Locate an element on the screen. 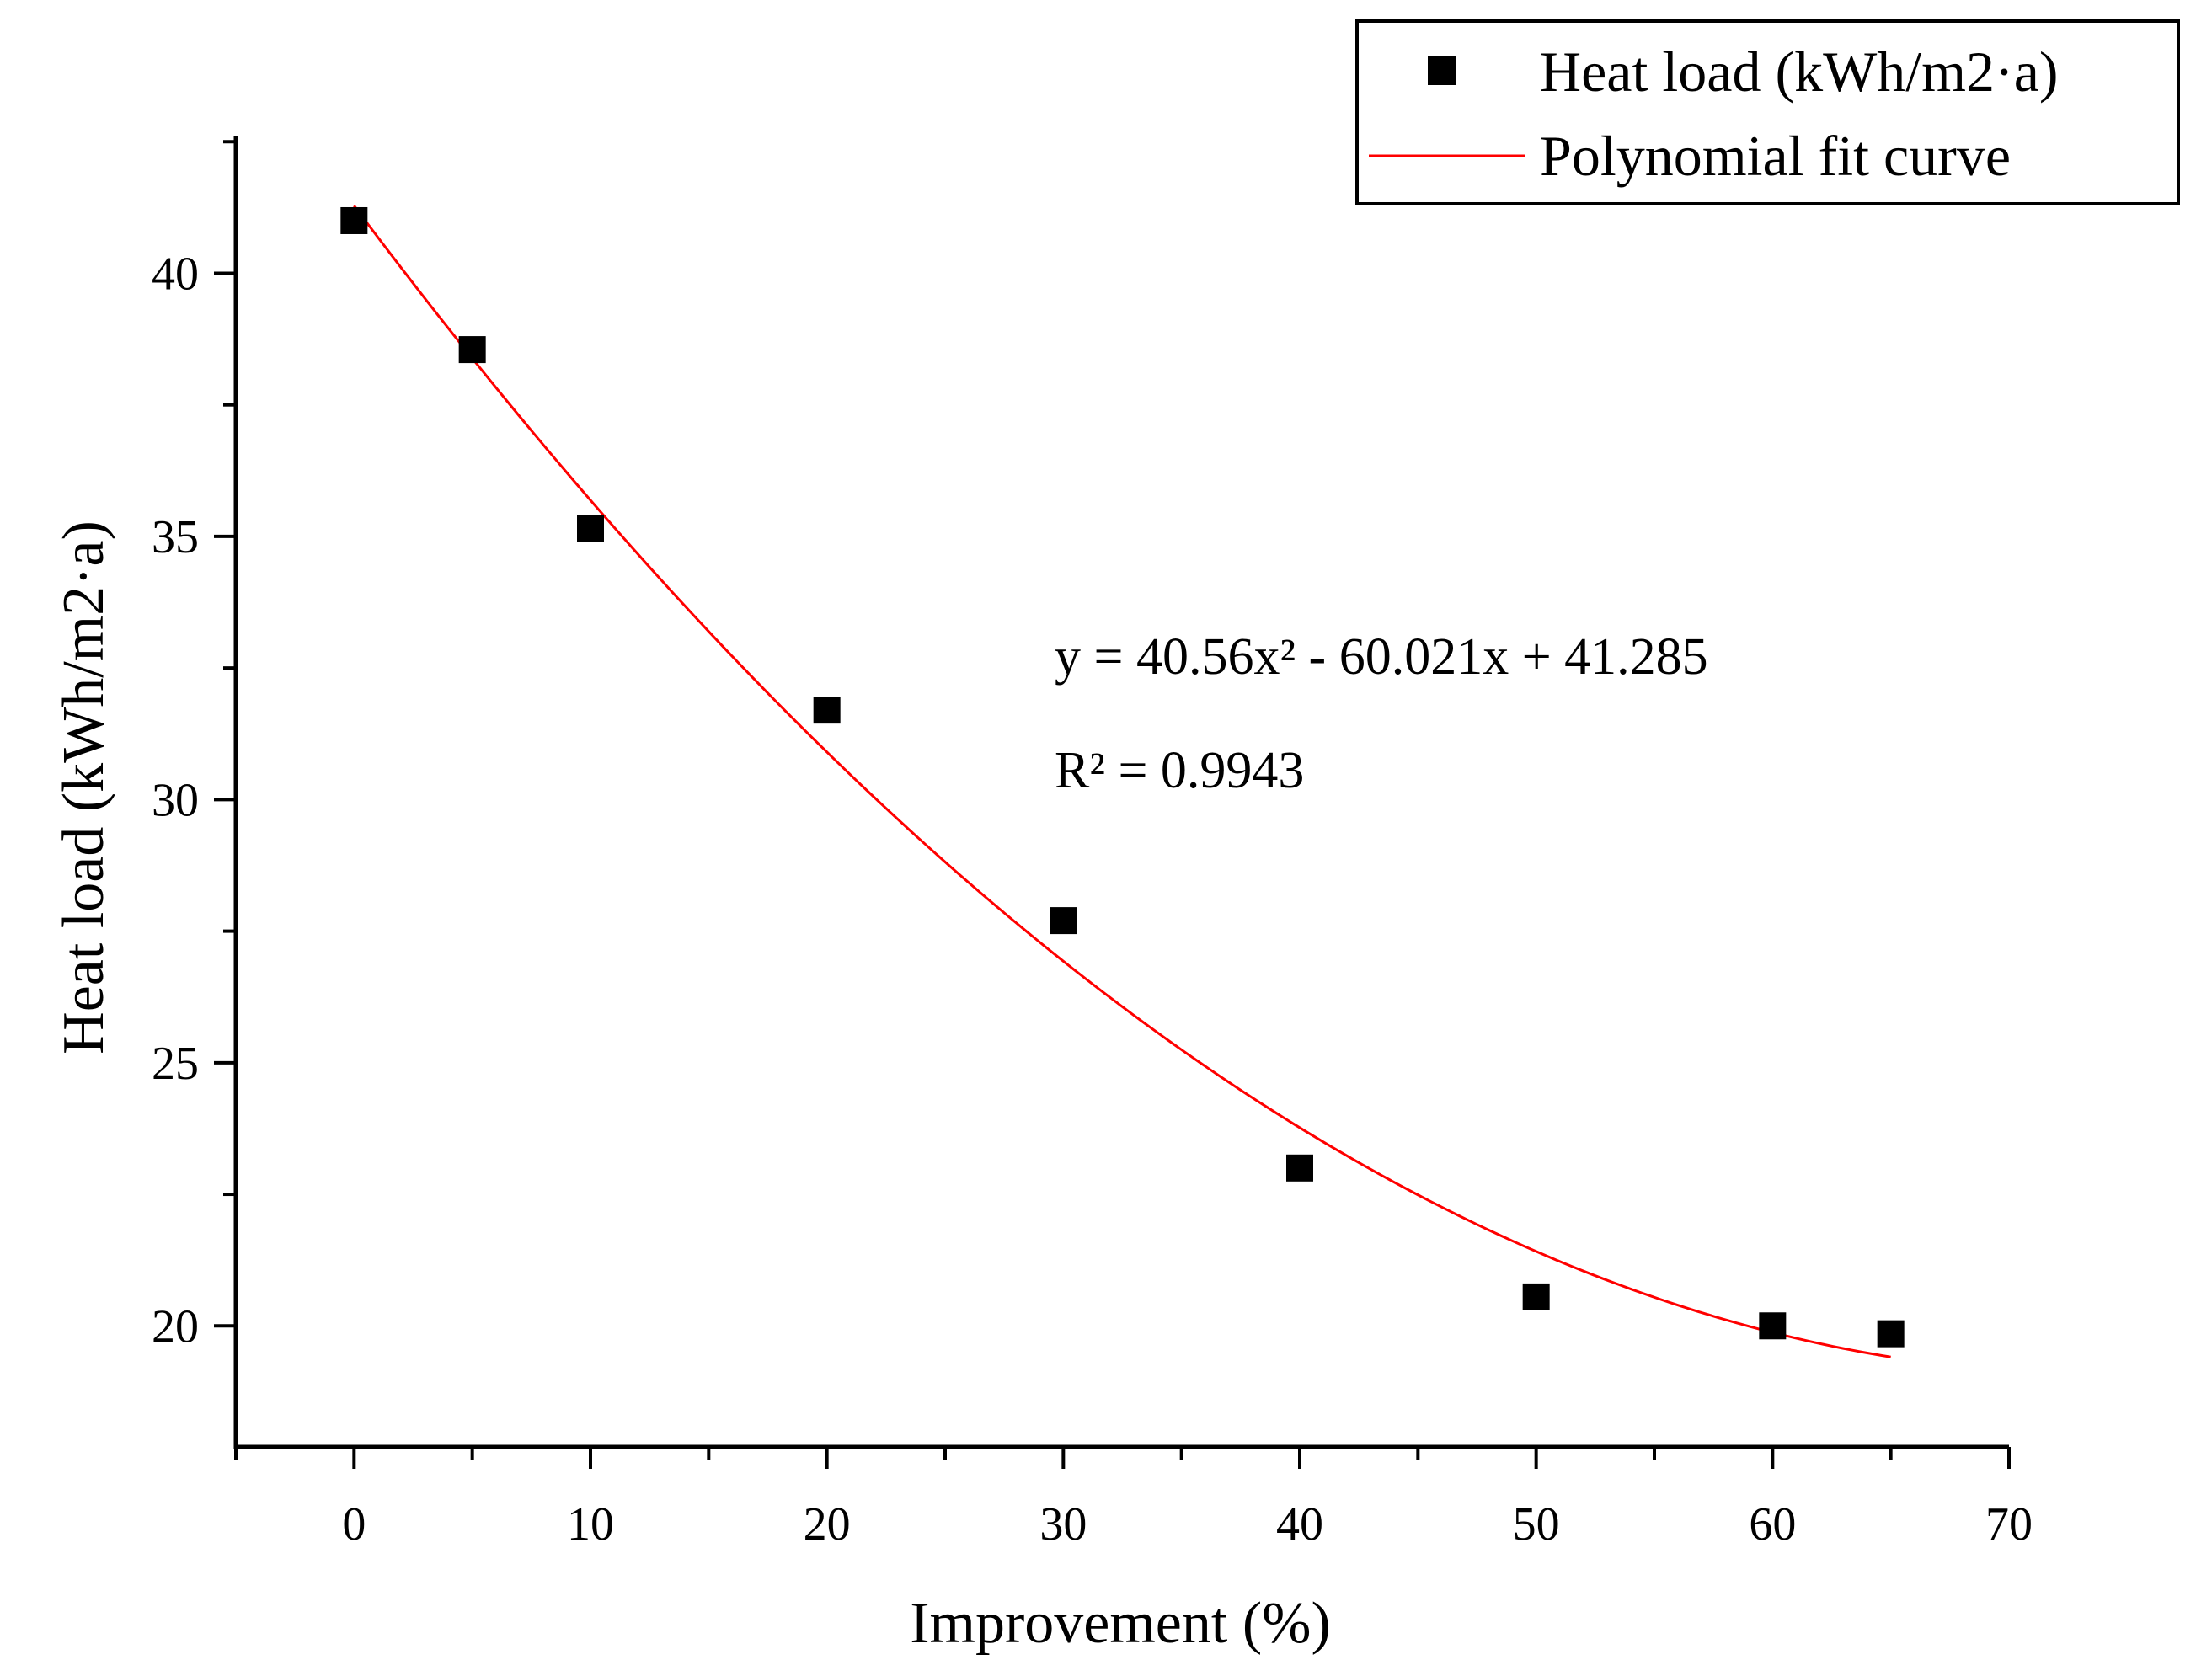  x-tick-label: 30 is located at coordinates (1063, 1524).